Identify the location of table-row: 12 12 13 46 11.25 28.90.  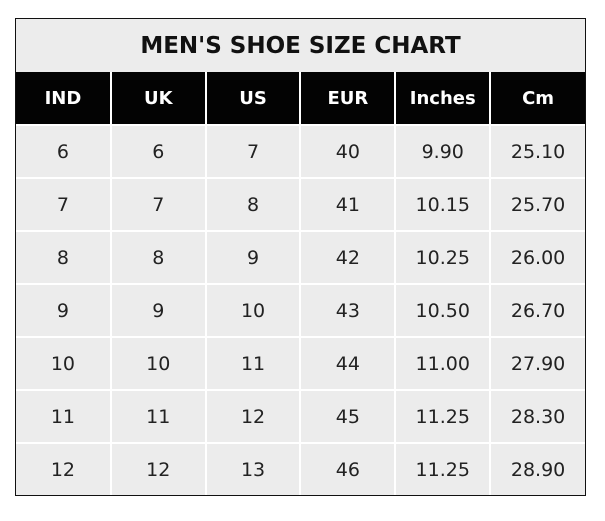
(300, 468).